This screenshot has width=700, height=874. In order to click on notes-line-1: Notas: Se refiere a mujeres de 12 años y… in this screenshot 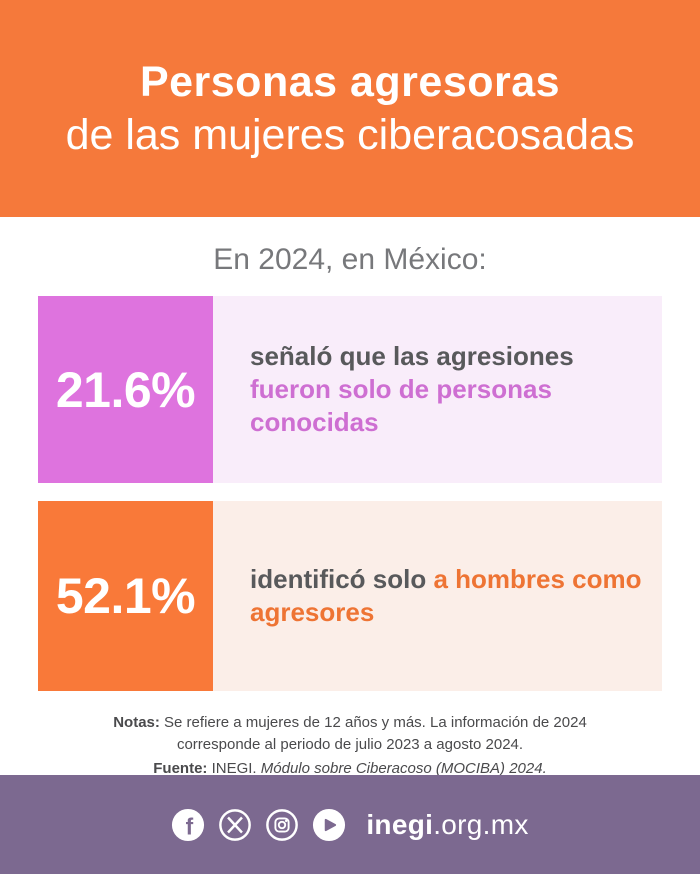, I will do `click(350, 723)`.